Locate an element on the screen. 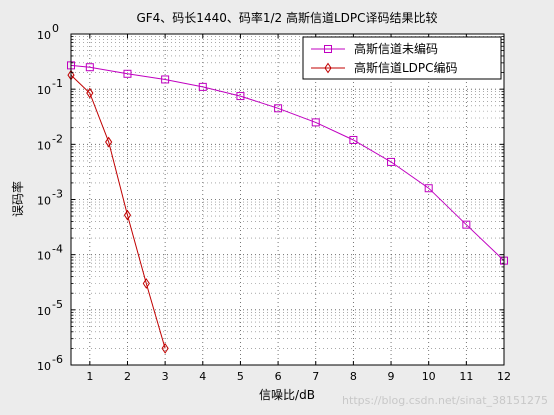 The height and width of the screenshot is (415, 554). x-tick-label: 11 is located at coordinates (466, 376).